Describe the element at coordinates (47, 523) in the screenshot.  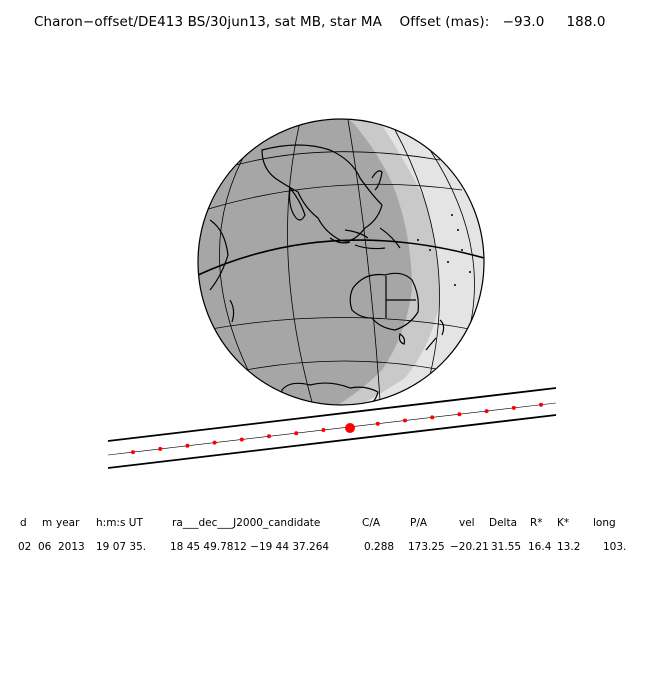
I see `header-month: m` at that location.